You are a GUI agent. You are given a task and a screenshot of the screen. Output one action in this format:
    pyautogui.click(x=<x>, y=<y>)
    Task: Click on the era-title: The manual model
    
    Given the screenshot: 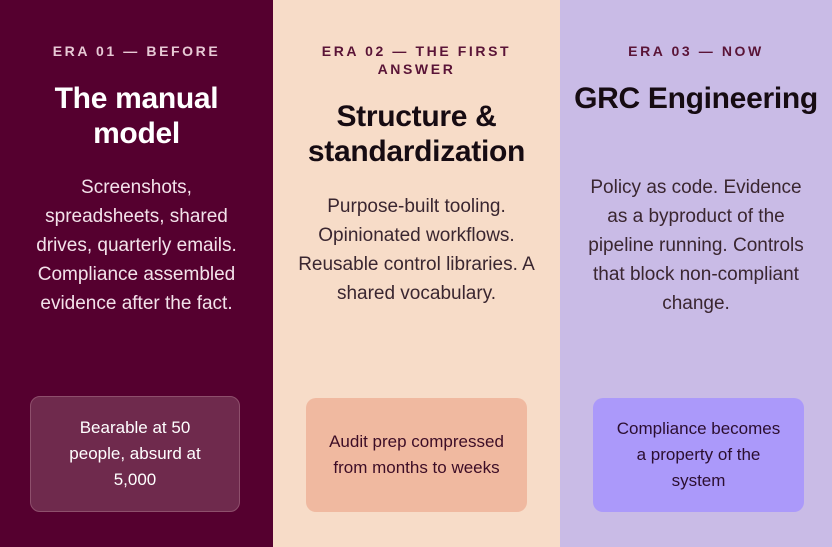 What is the action you would take?
    pyautogui.click(x=136, y=116)
    